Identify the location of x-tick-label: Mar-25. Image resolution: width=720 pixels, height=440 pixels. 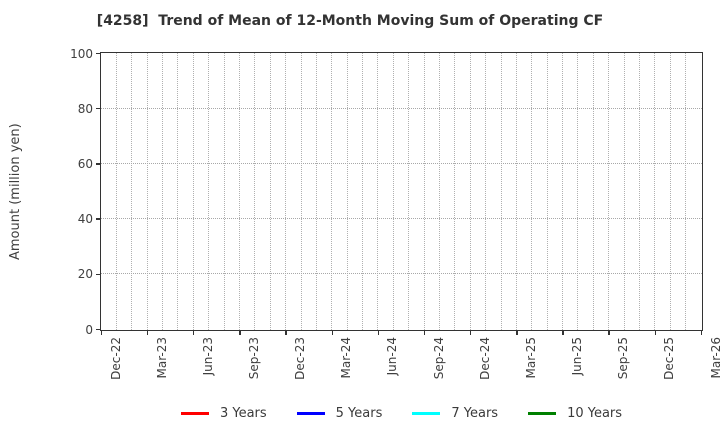
(530, 358).